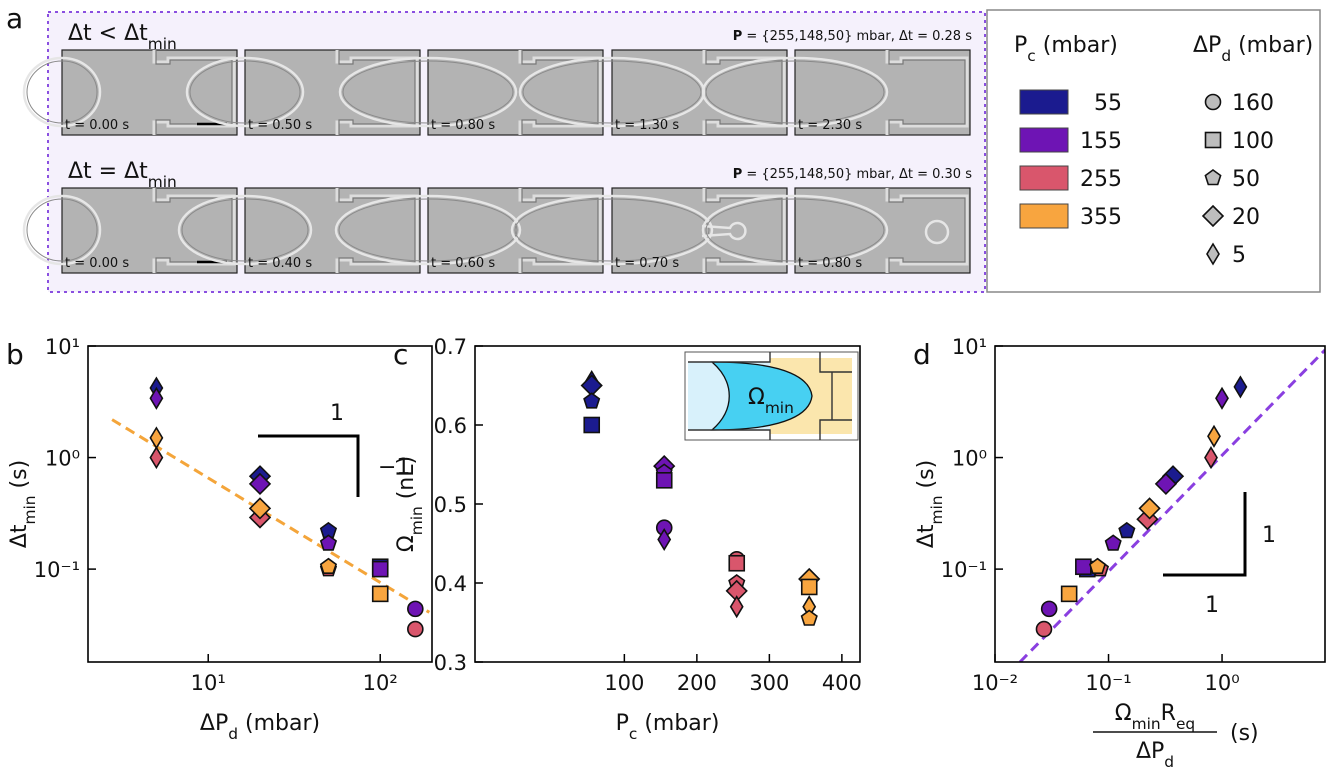 The height and width of the screenshot is (770, 1330). I want to click on x-tick-label: 10⁻², so click(995, 683).